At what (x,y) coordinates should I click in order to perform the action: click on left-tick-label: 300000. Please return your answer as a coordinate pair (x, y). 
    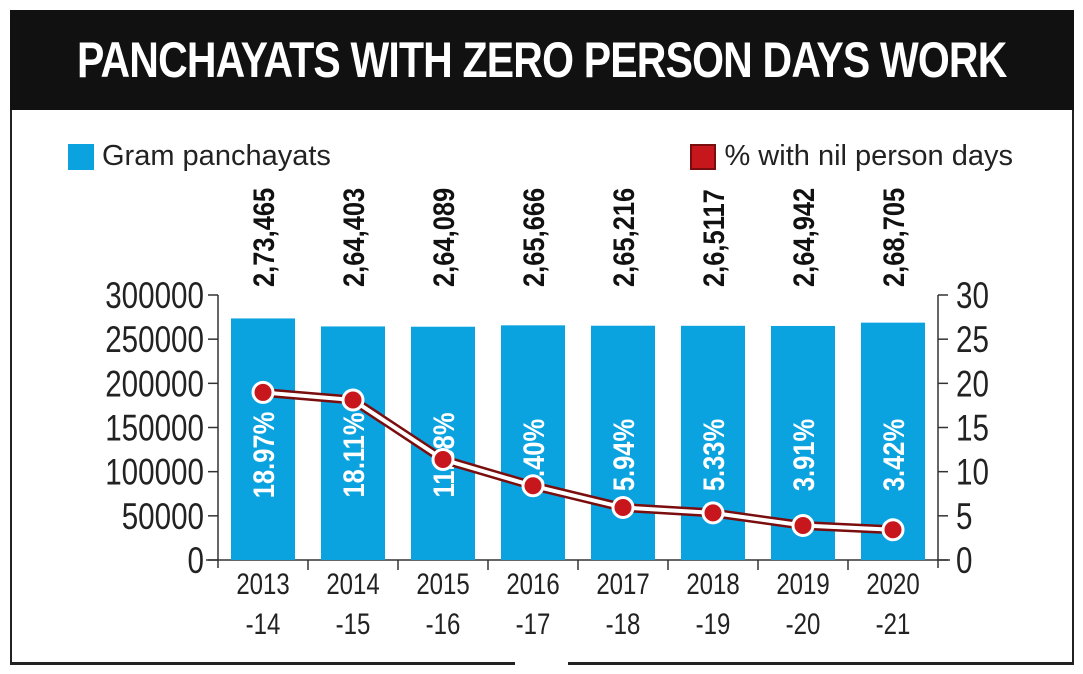
    Looking at the image, I should click on (154, 296).